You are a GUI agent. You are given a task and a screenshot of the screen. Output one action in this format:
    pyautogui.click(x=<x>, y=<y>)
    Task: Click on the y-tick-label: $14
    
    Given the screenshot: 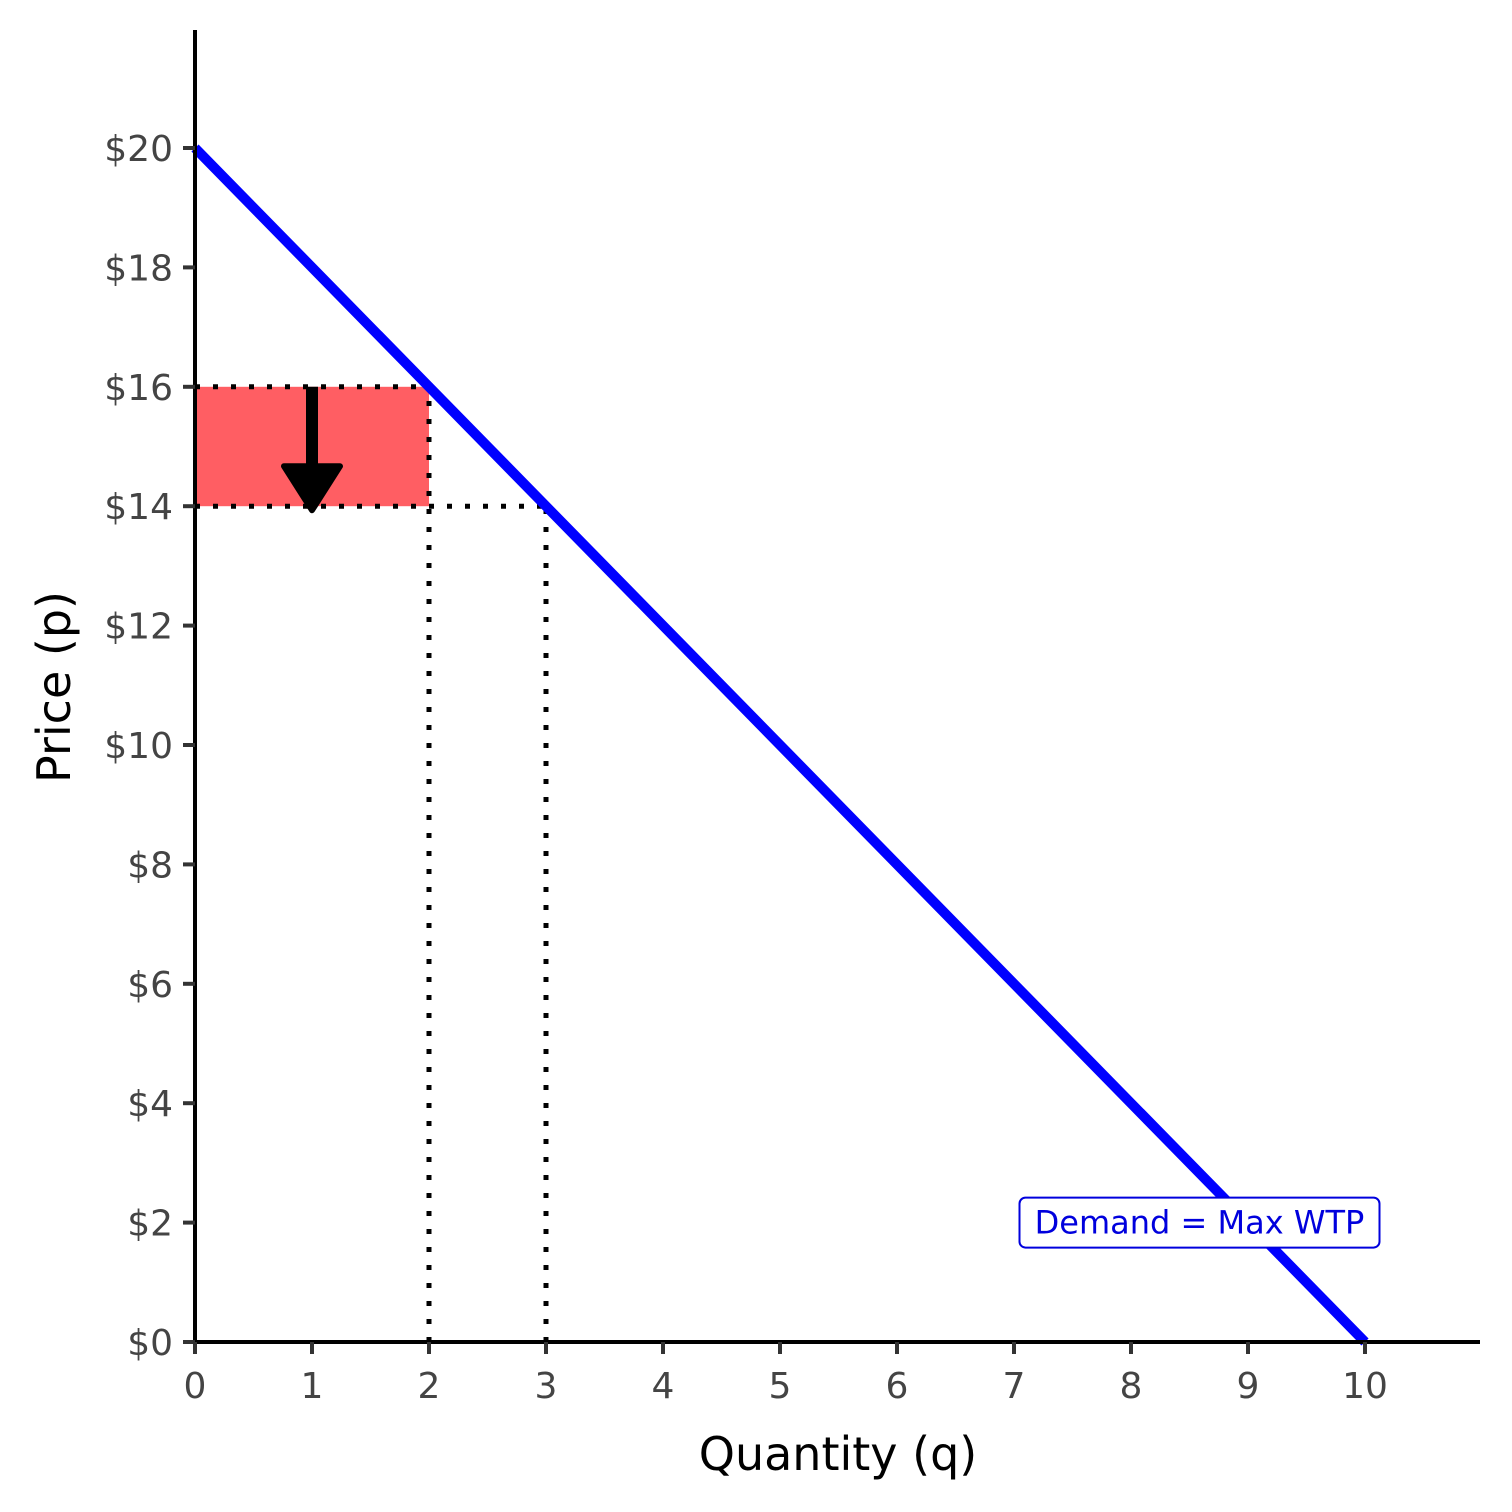 What is the action you would take?
    pyautogui.click(x=138, y=507)
    